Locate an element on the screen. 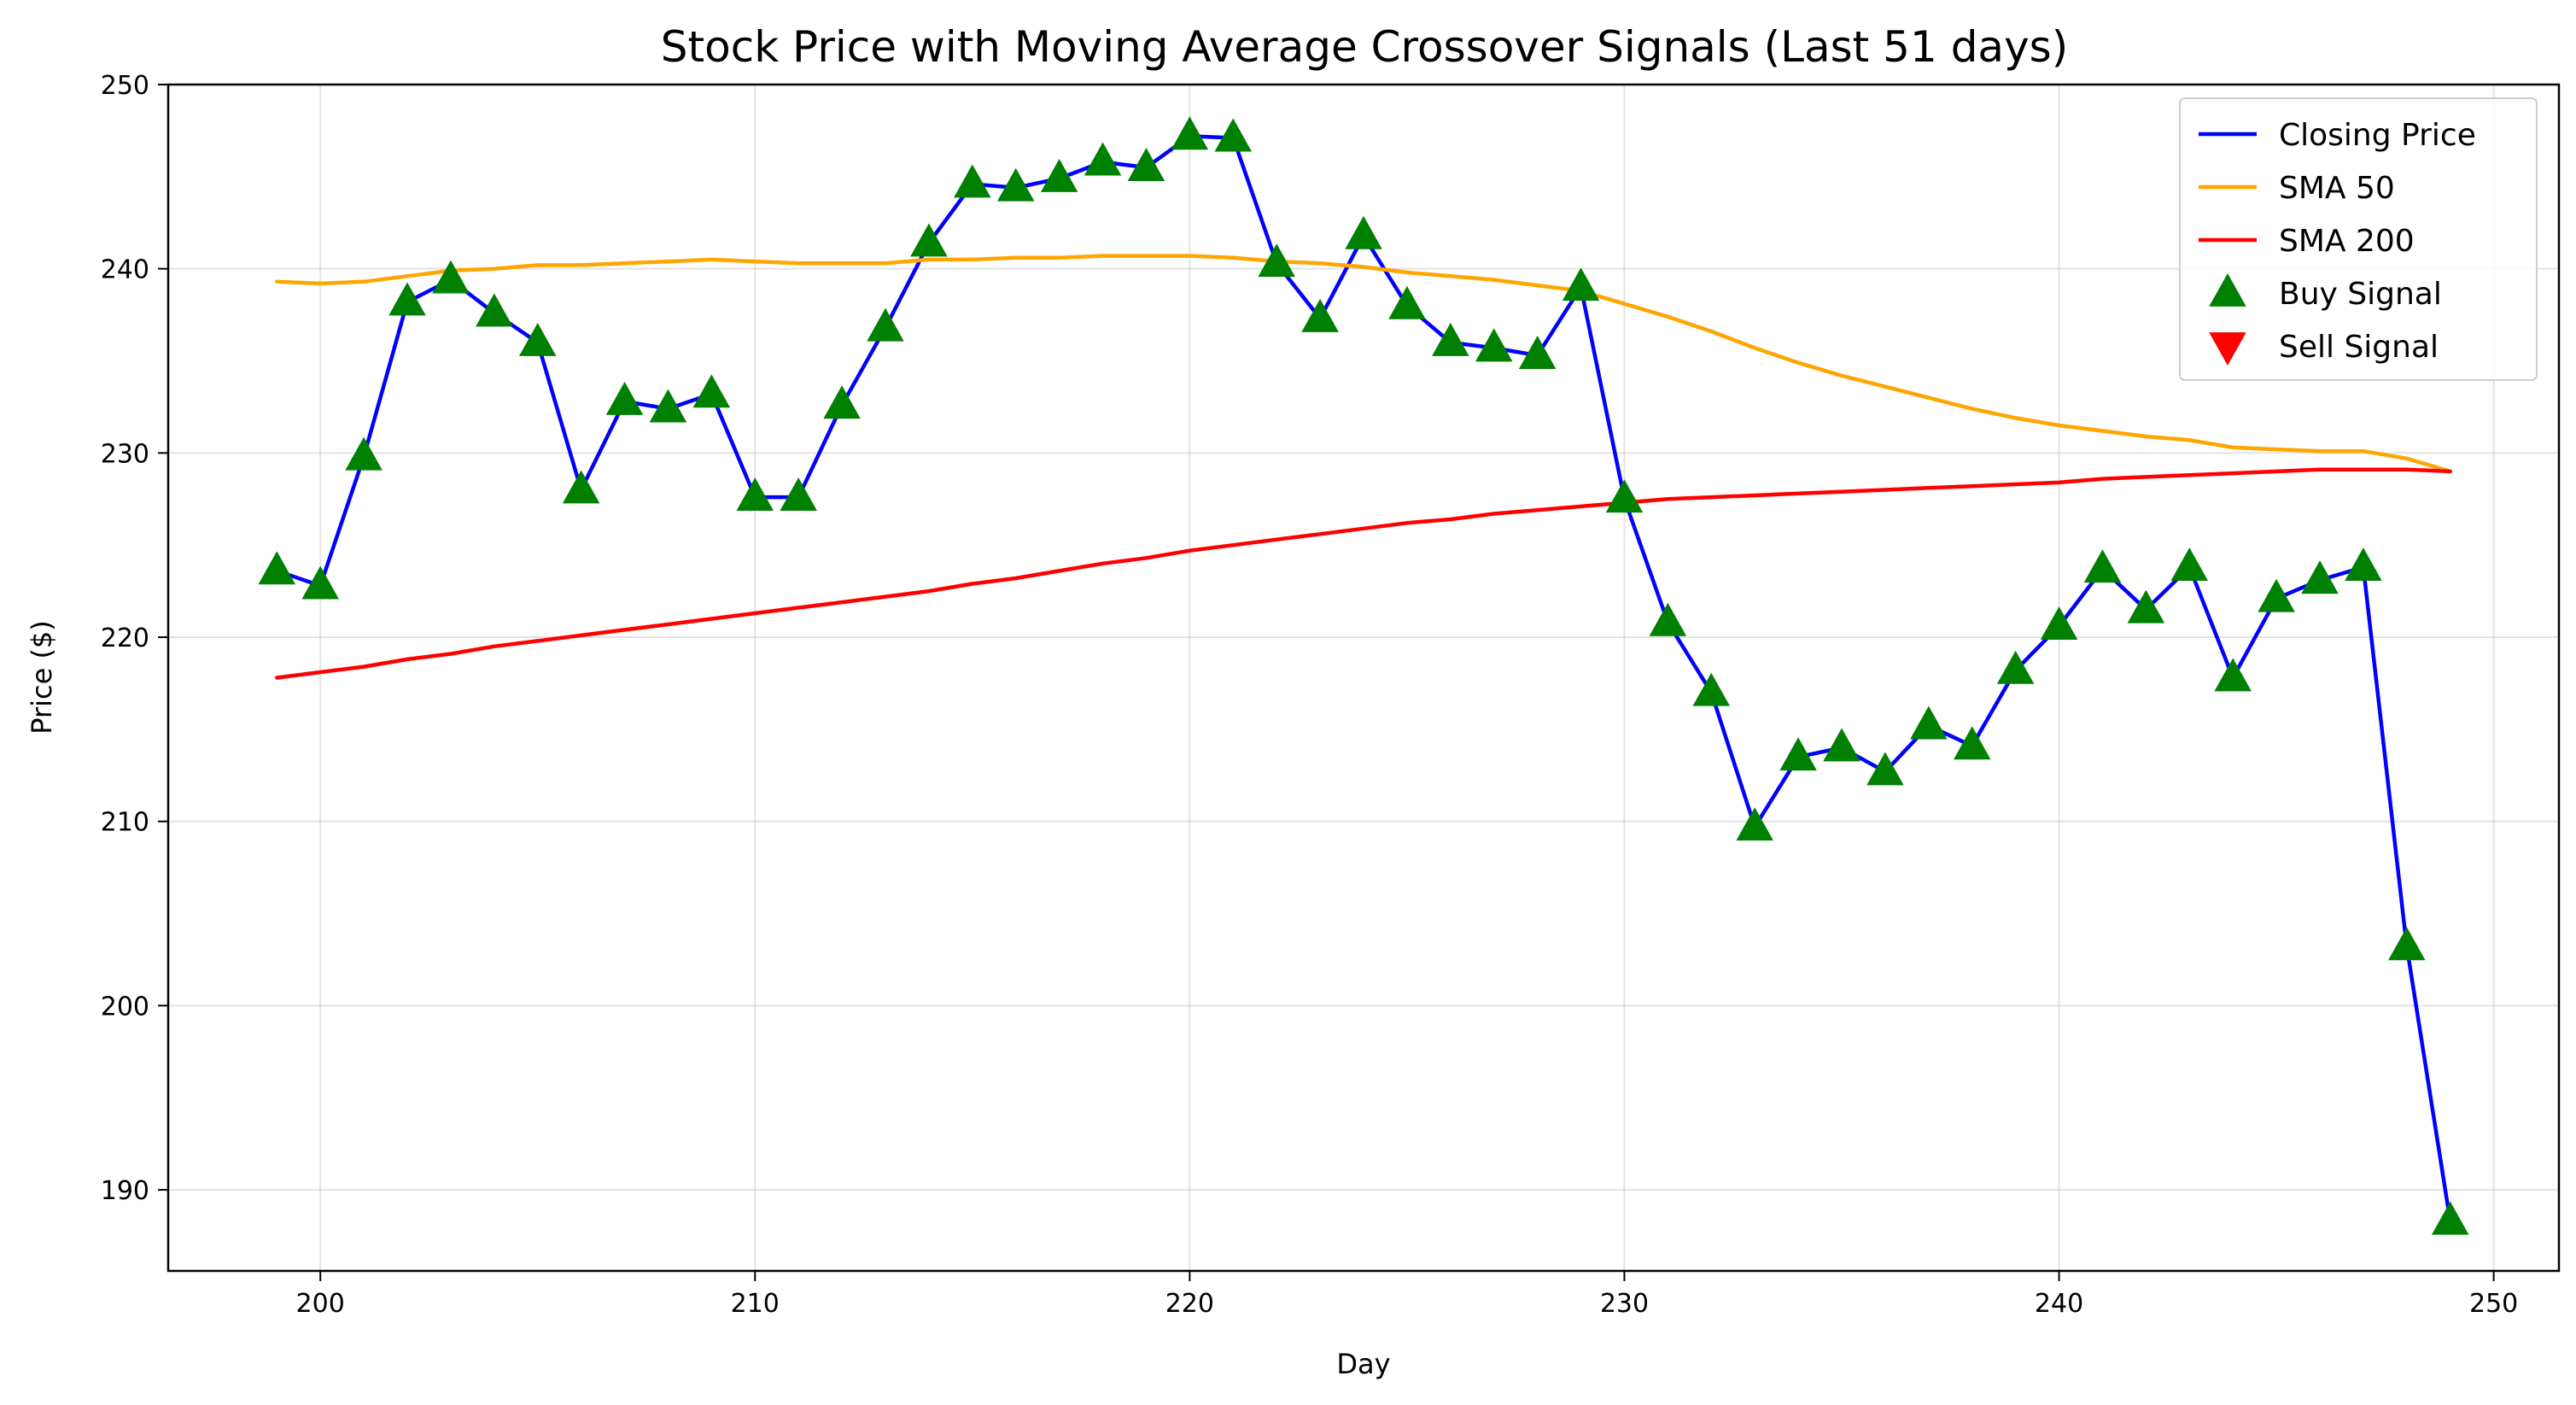 The image size is (2576, 1405). x-tick-label: 240 is located at coordinates (2059, 1304).